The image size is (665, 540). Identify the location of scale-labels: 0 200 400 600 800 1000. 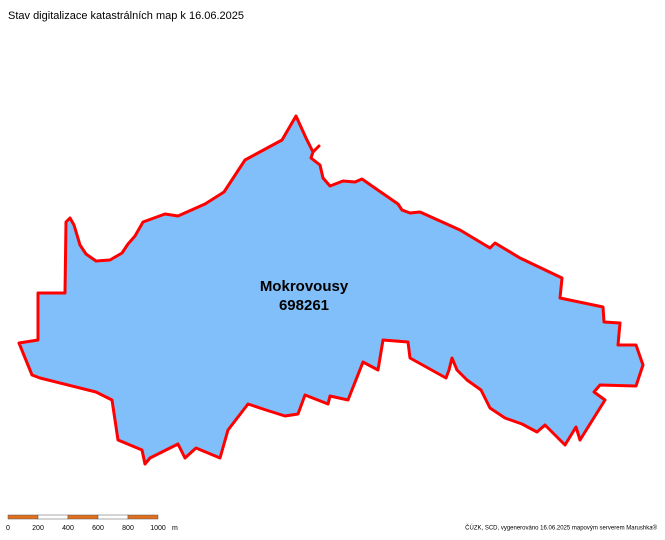
(86, 528).